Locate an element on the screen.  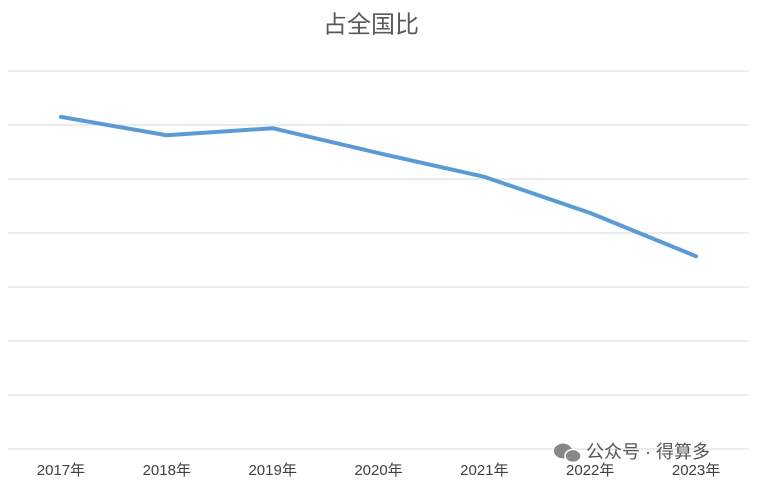
x-tick-label: 2021年 is located at coordinates (484, 470).